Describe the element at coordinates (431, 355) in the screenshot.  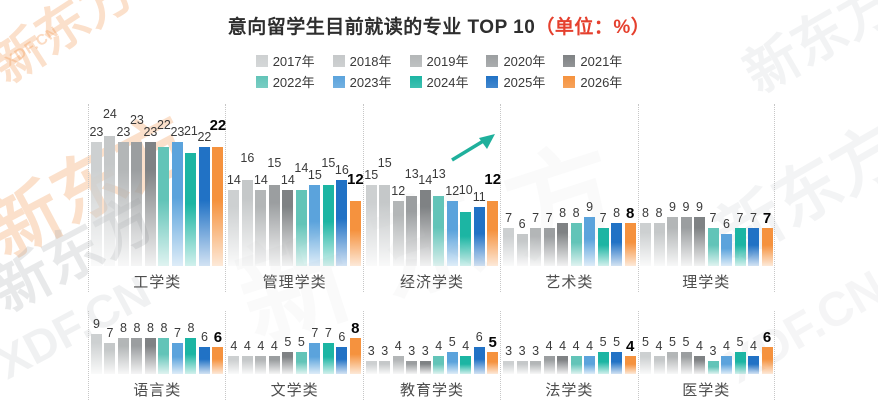
I see `chart-group-教育学类: 3 3 4 3 3 4 5 4 6 5 教育学类` at that location.